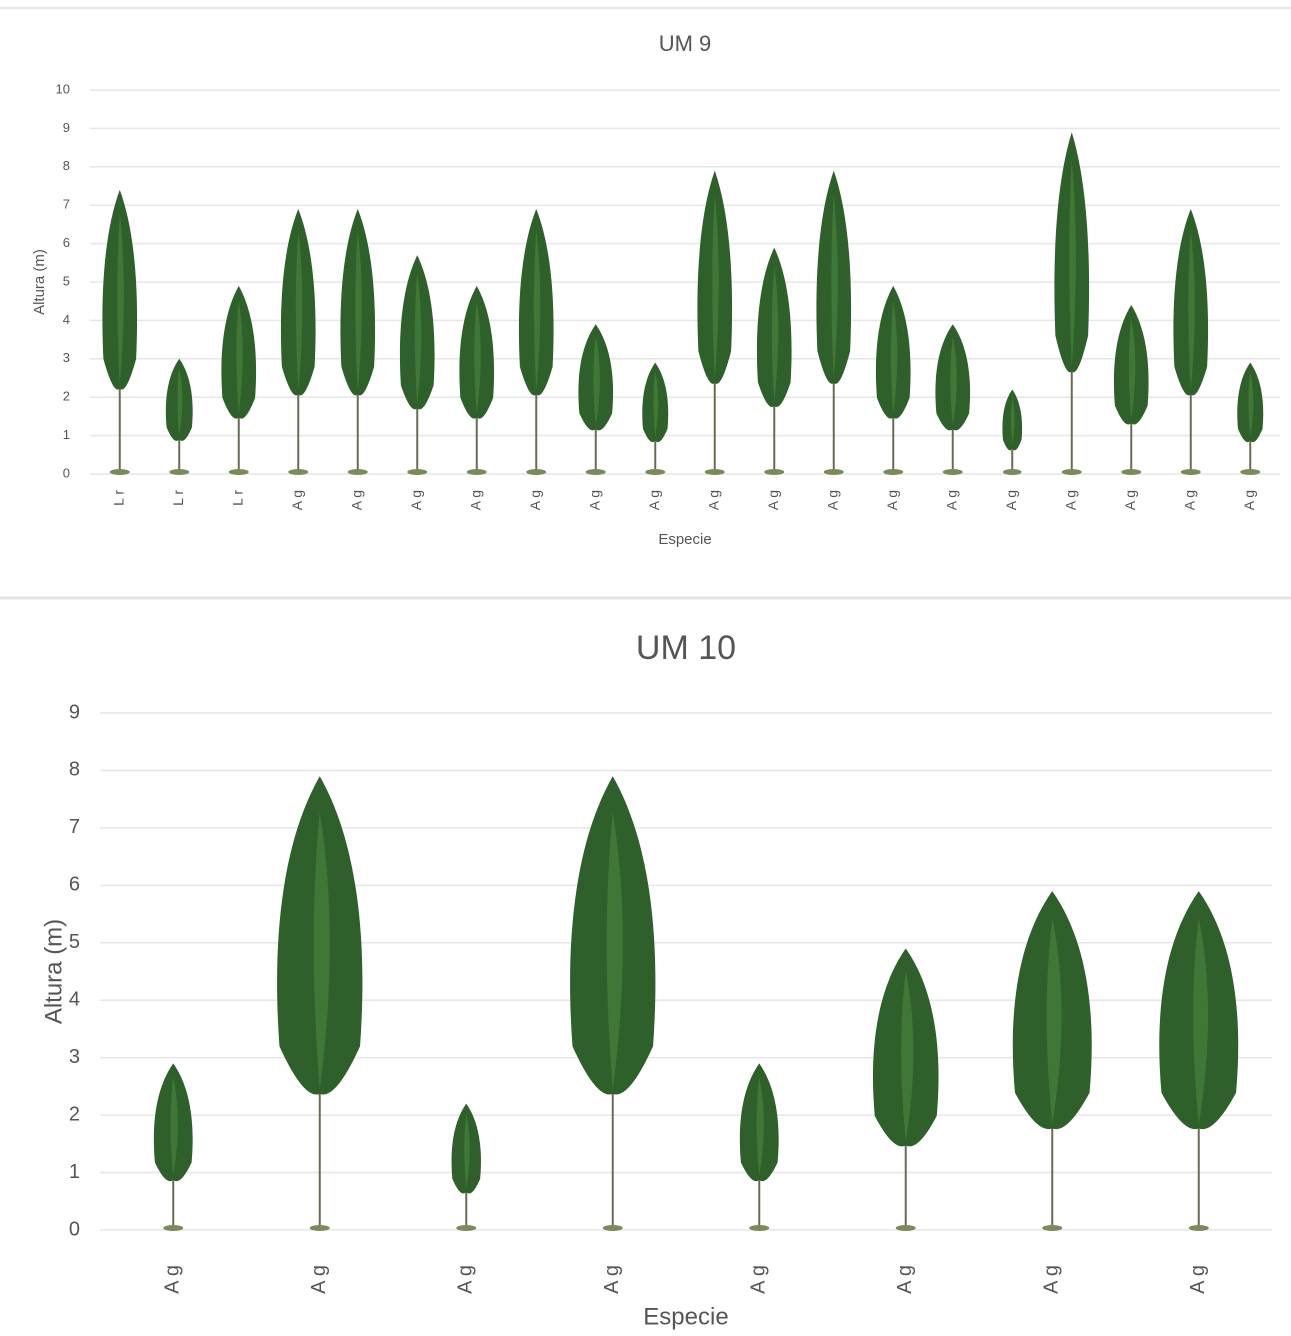 This screenshot has height=1336, width=1291. Describe the element at coordinates (685, 43) in the screenshot. I see `chart-title: UM 9` at that location.